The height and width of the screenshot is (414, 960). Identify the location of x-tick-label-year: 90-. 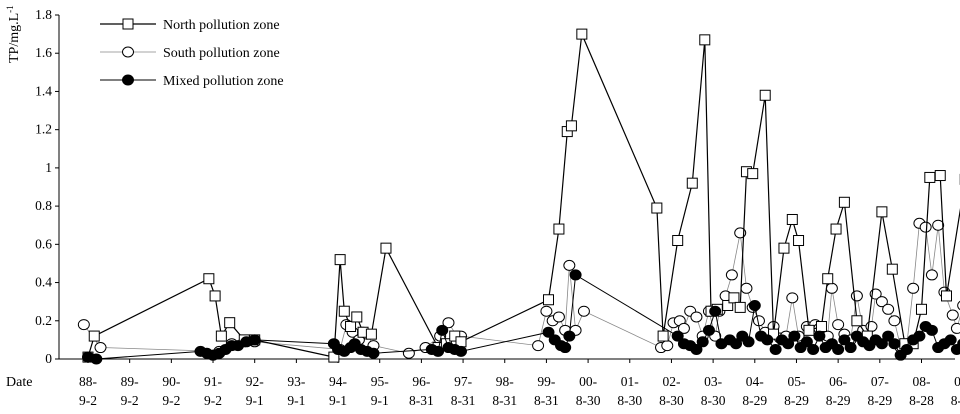
(171, 381).